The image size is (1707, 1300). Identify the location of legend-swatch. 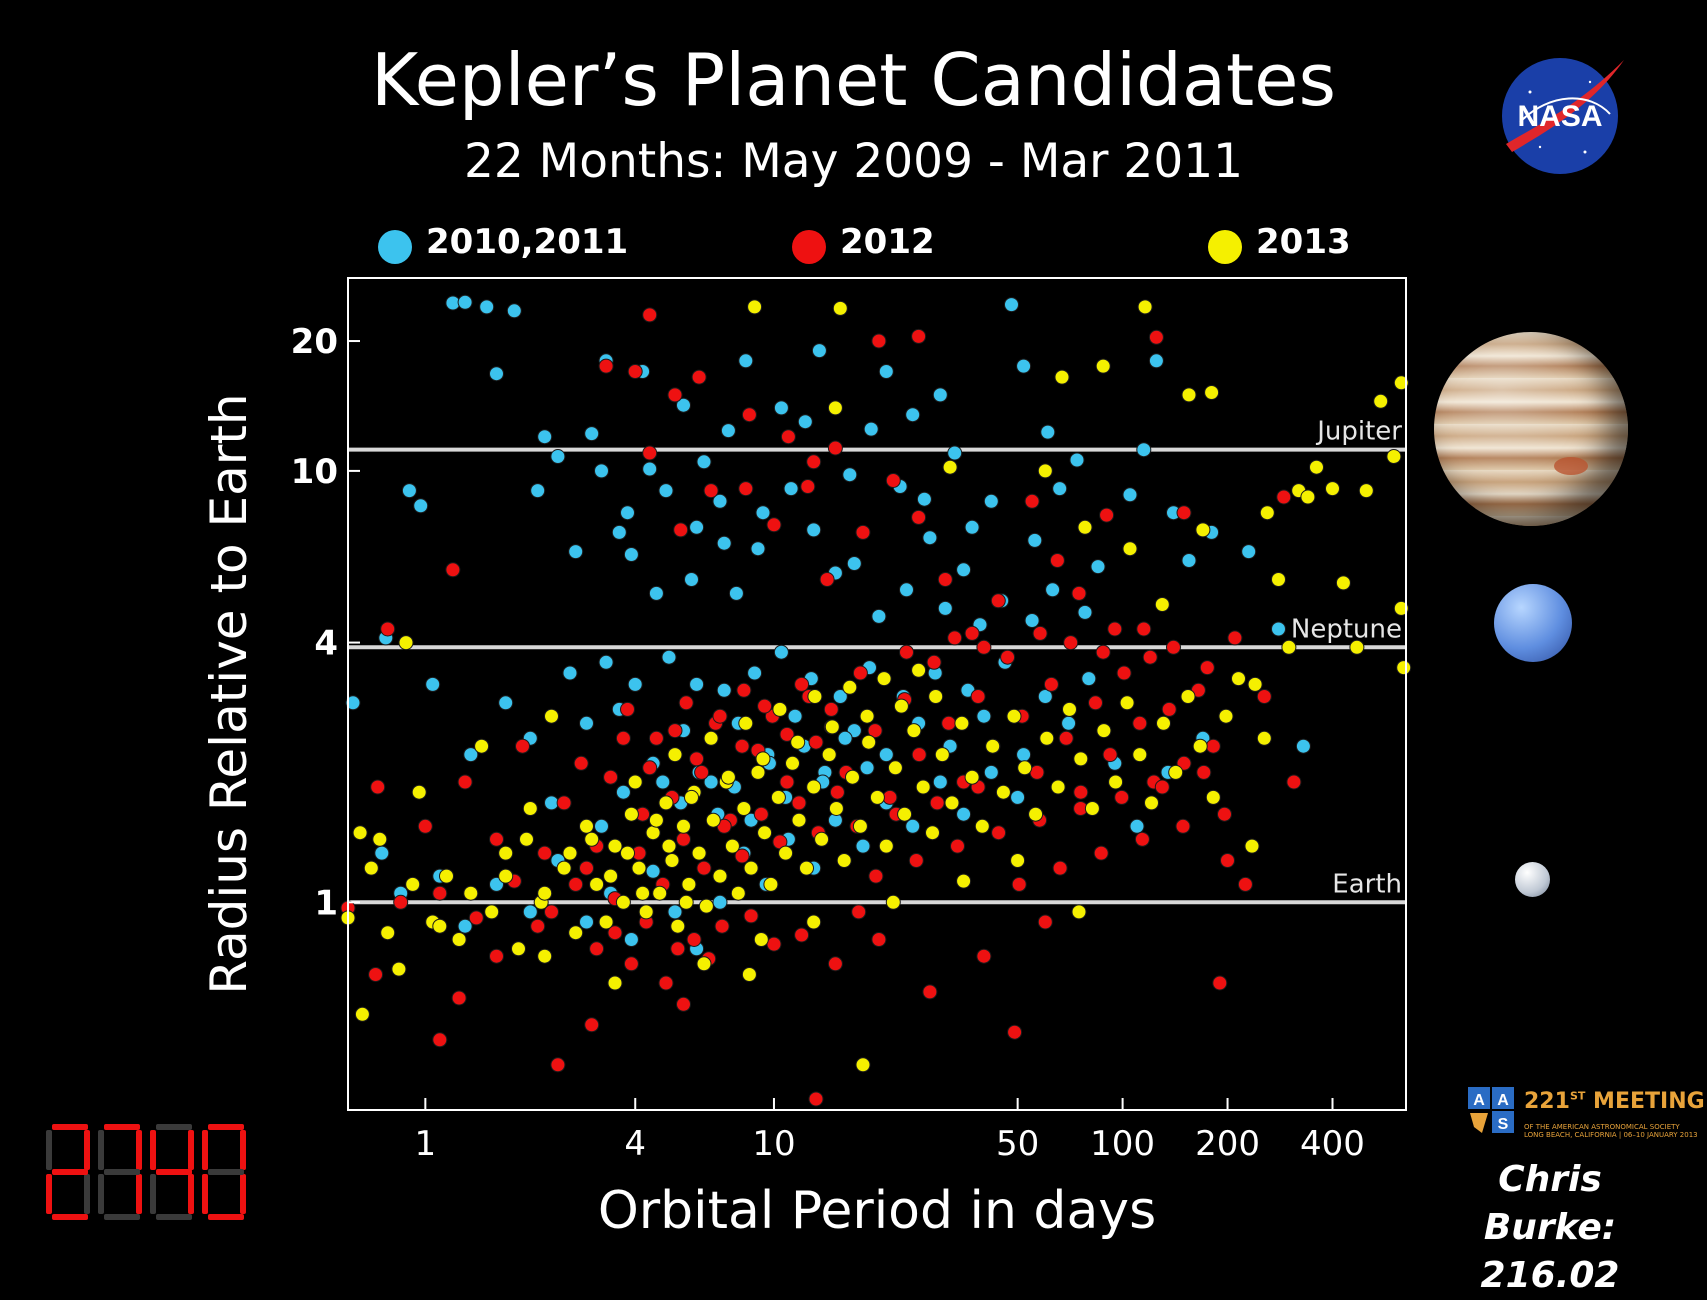
(1225, 247).